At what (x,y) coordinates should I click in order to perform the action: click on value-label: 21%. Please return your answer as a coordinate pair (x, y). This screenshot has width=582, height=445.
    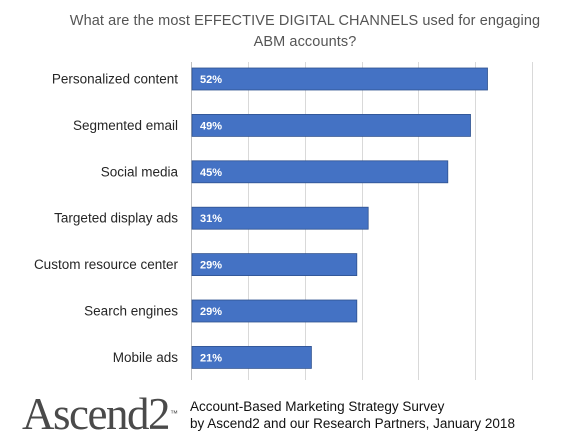
    Looking at the image, I should click on (211, 358).